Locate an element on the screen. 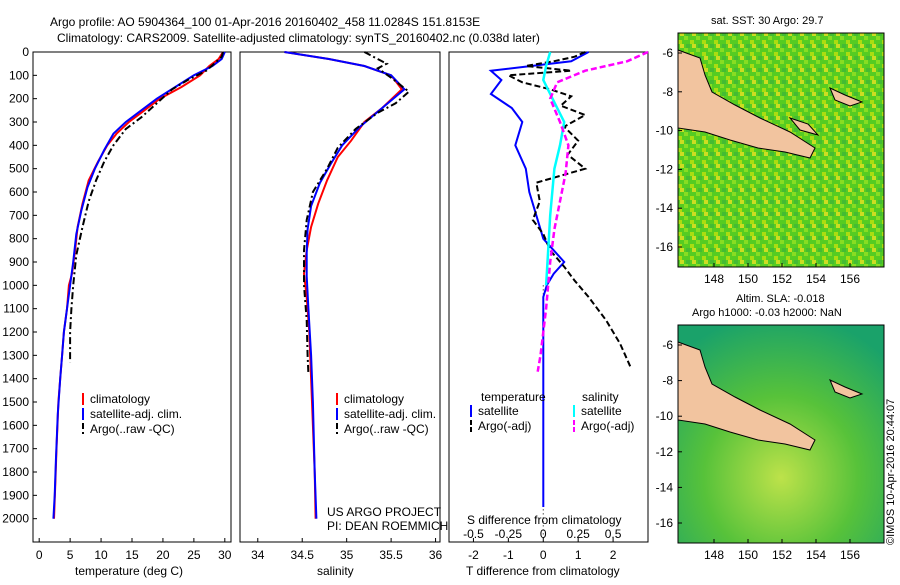 The width and height of the screenshot is (900, 585). depth-tick-label: 1200 is located at coordinates (15, 332).